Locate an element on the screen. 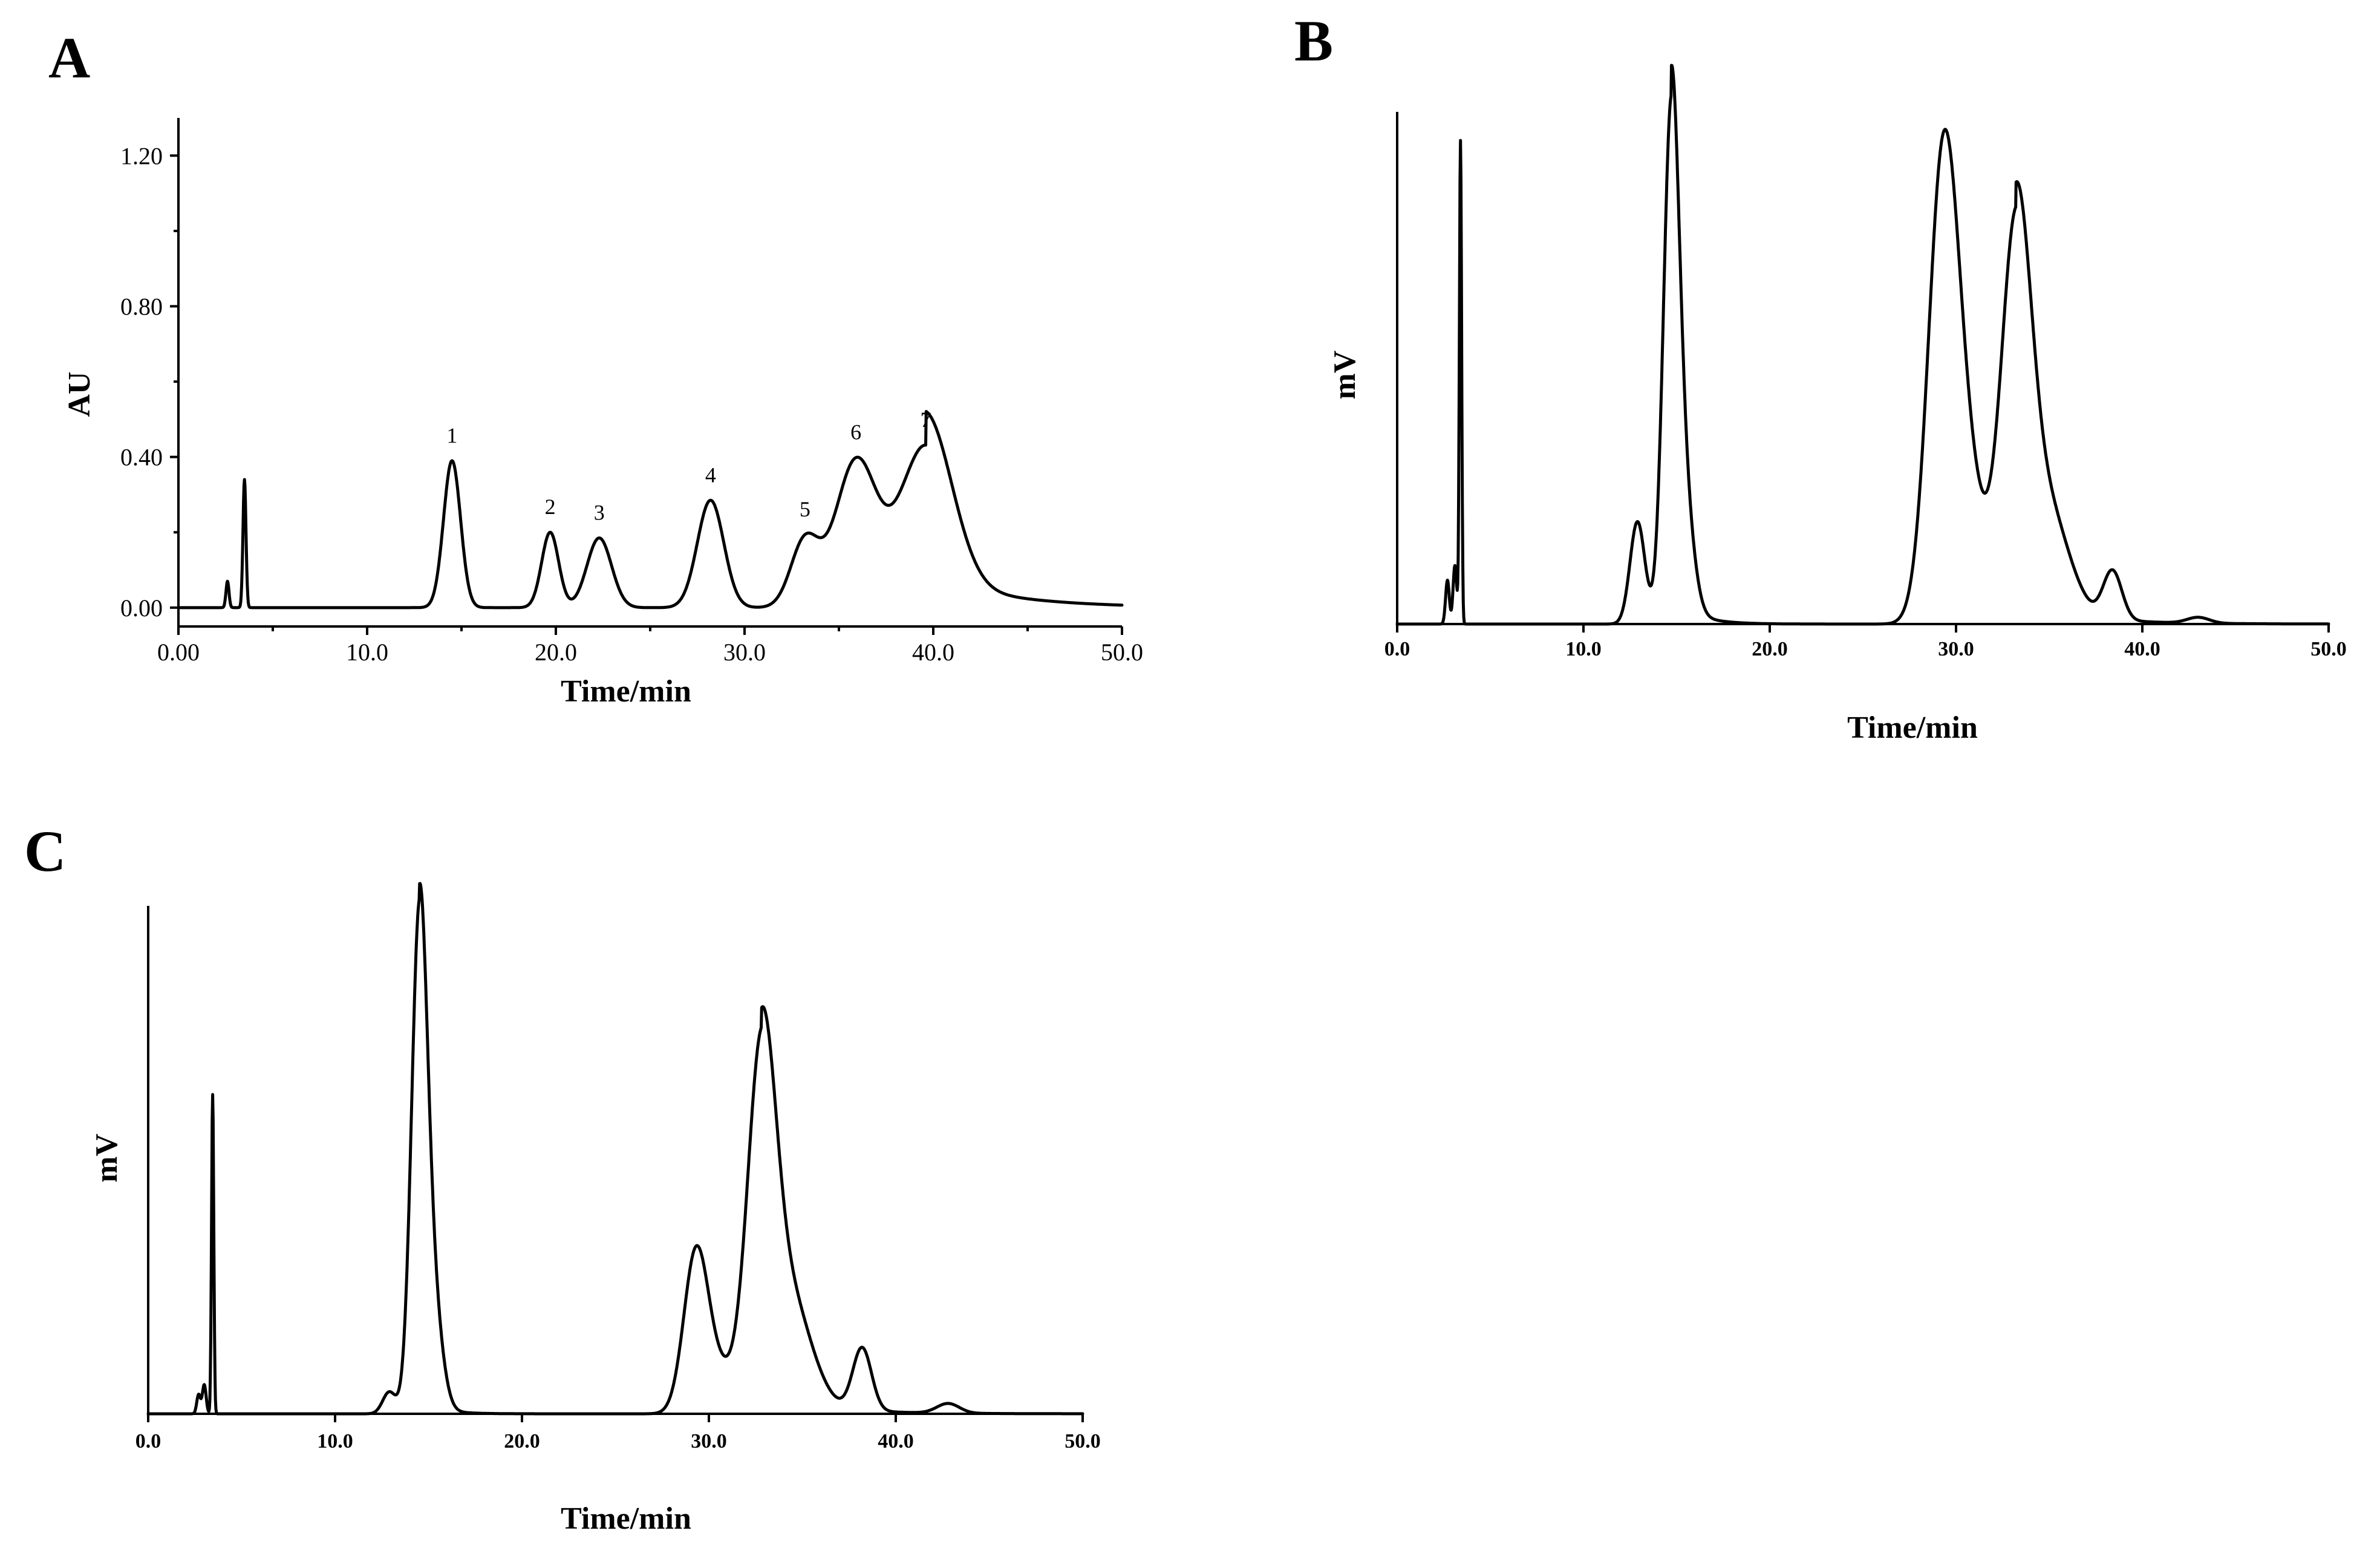 The height and width of the screenshot is (1568, 2377). chromatogram-trace-a is located at coordinates (651, 510).